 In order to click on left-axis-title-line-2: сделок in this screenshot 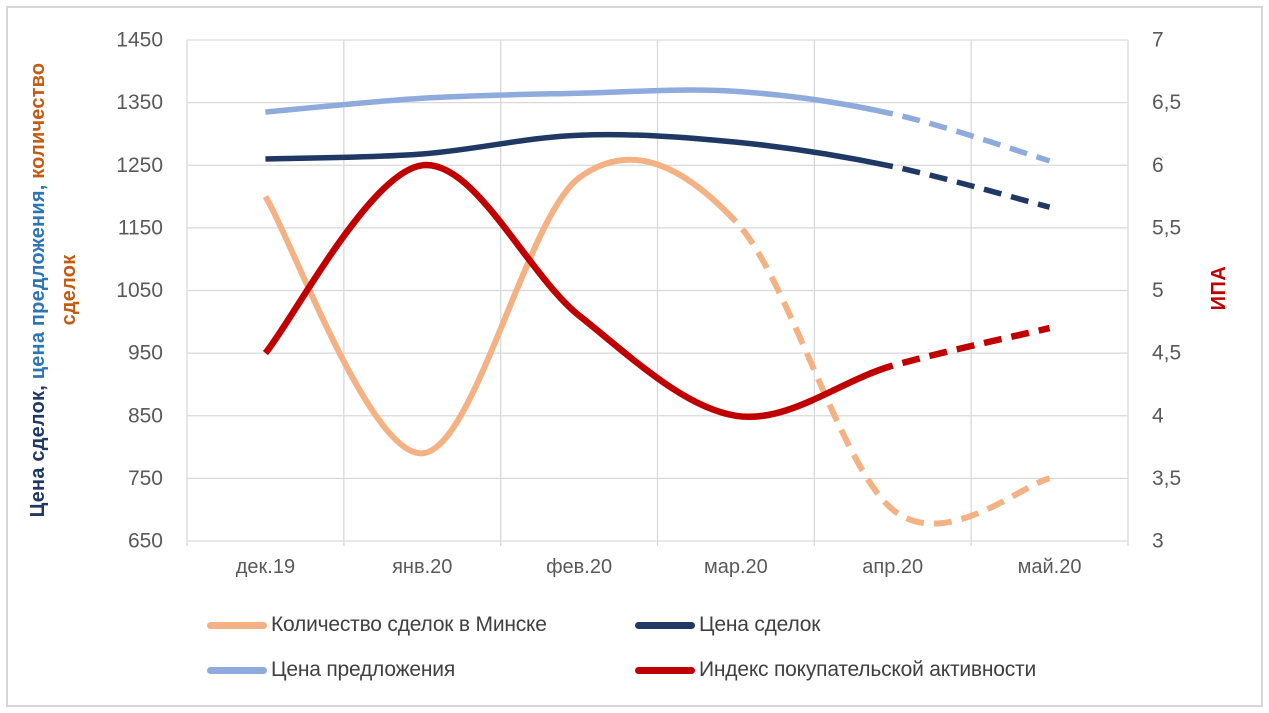, I will do `click(69, 290)`.